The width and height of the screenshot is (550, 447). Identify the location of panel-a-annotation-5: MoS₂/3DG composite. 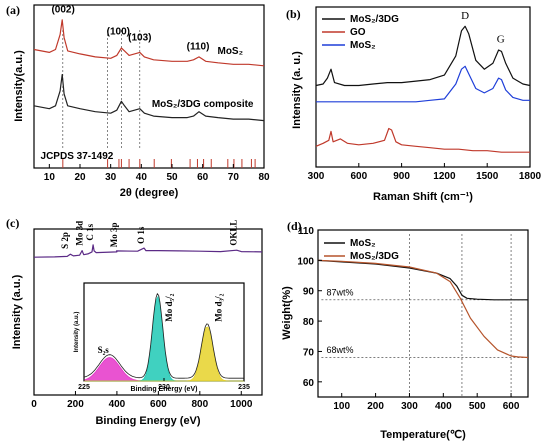
(203, 104).